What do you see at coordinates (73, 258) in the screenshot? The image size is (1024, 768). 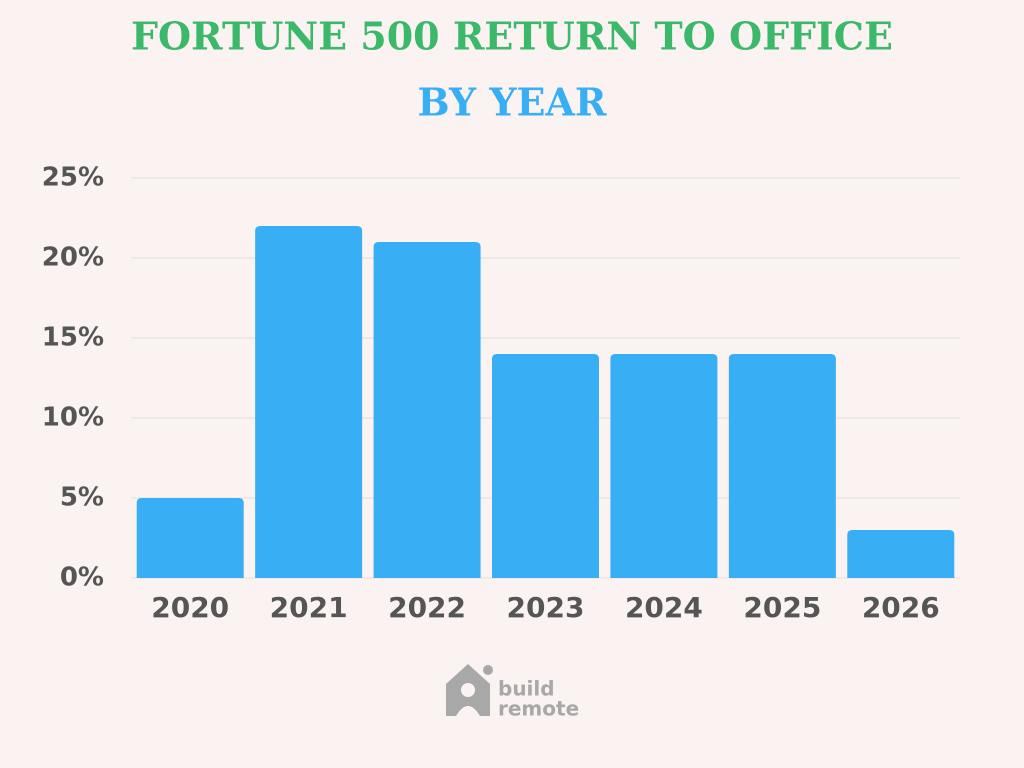 I see `y-tick-label: 20%` at bounding box center [73, 258].